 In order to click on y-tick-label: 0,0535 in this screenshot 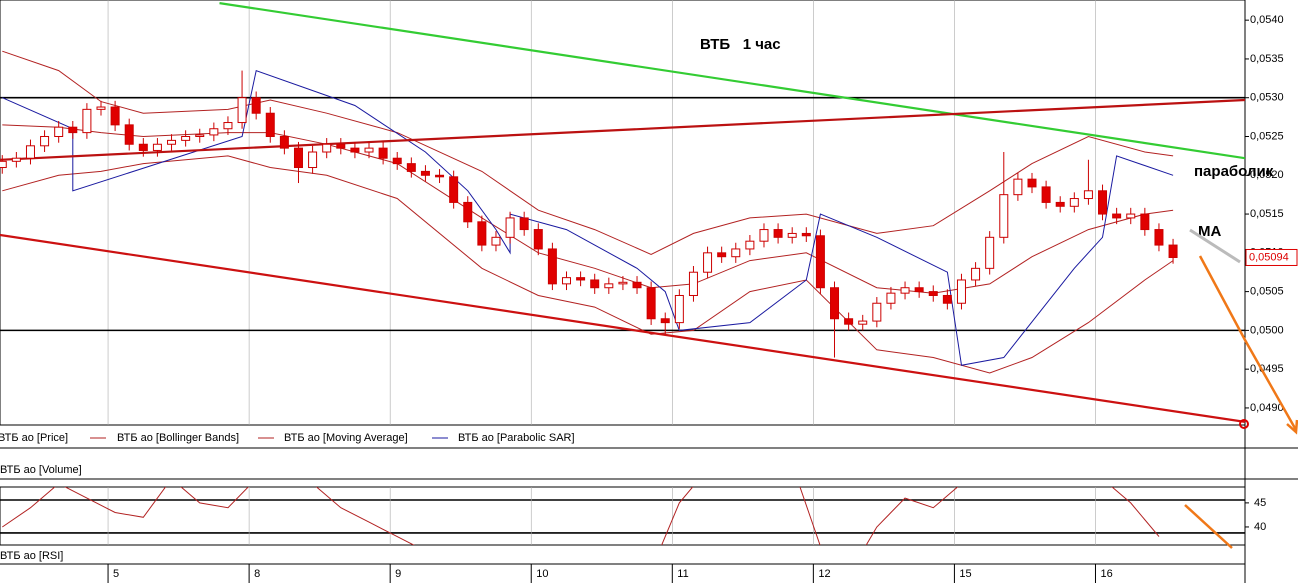, I will do `click(1267, 59)`.